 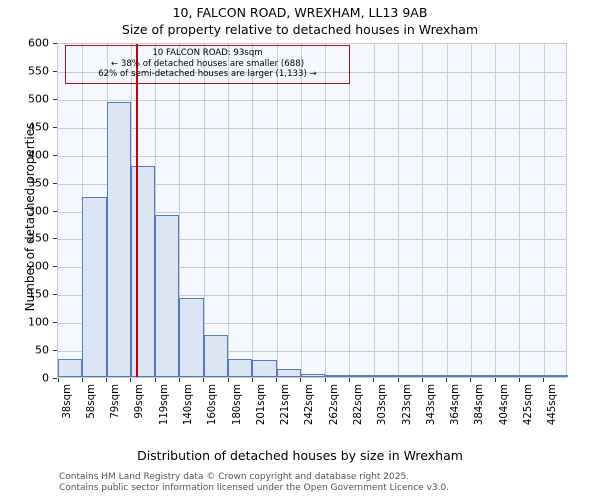 I want to click on x-tick-label: 364sqm, so click(x=456, y=405).